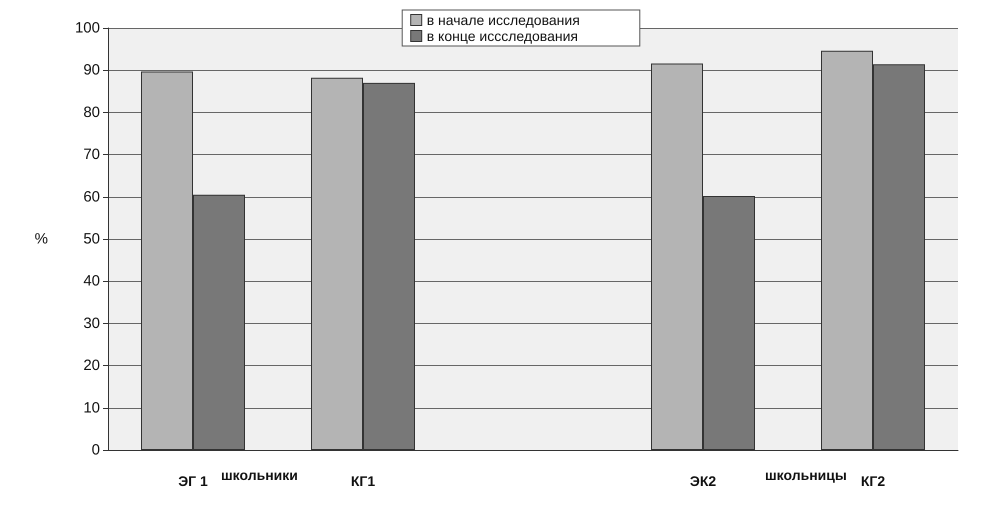 This screenshot has width=990, height=516. Describe the element at coordinates (806, 475) in the screenshot. I see `text: школьницы` at that location.